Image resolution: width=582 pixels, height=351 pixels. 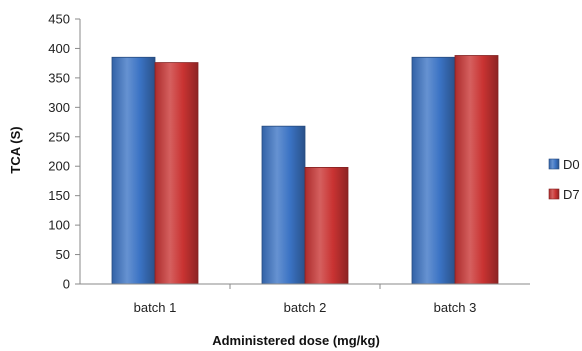 I want to click on y-tick-label: 250, so click(x=59, y=136).